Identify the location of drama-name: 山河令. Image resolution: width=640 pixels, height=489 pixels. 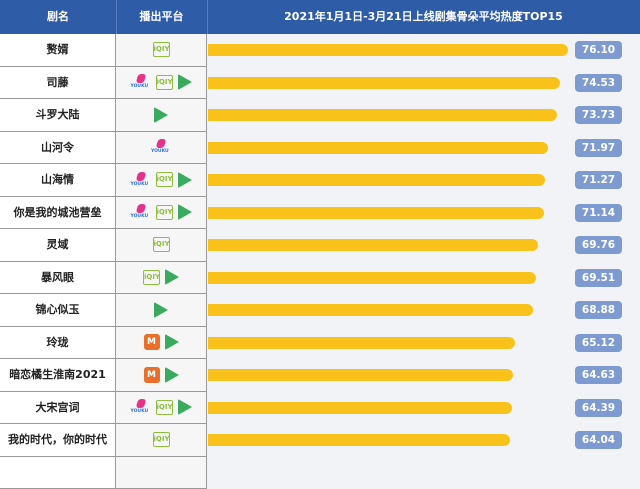
(58, 148).